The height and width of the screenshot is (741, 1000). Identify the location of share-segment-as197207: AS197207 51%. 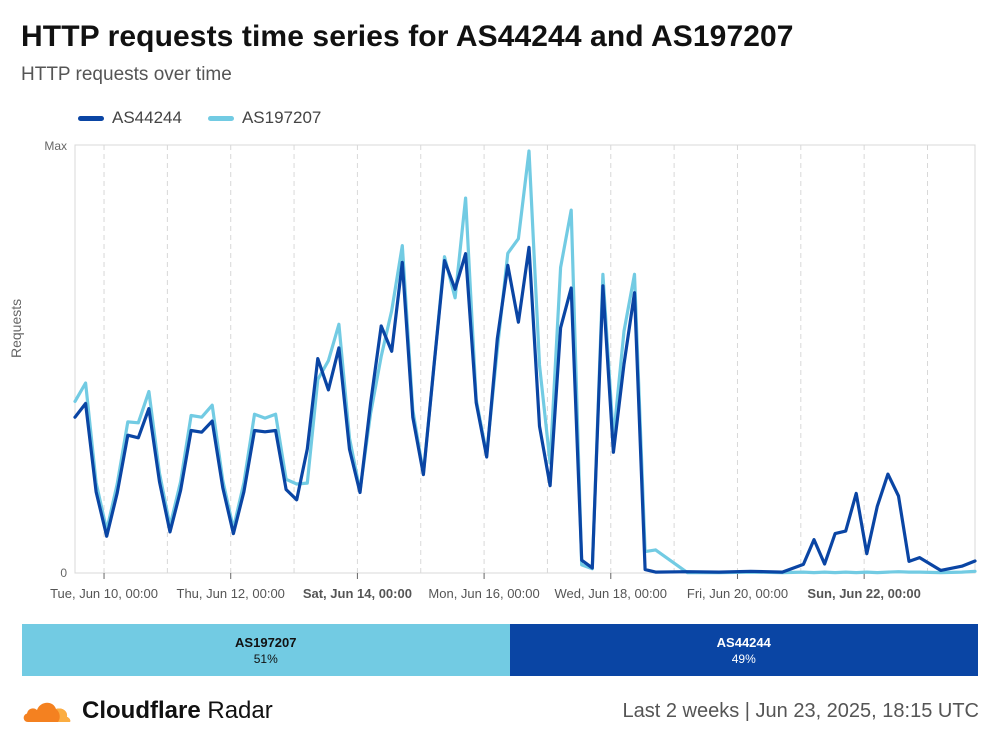
(266, 650).